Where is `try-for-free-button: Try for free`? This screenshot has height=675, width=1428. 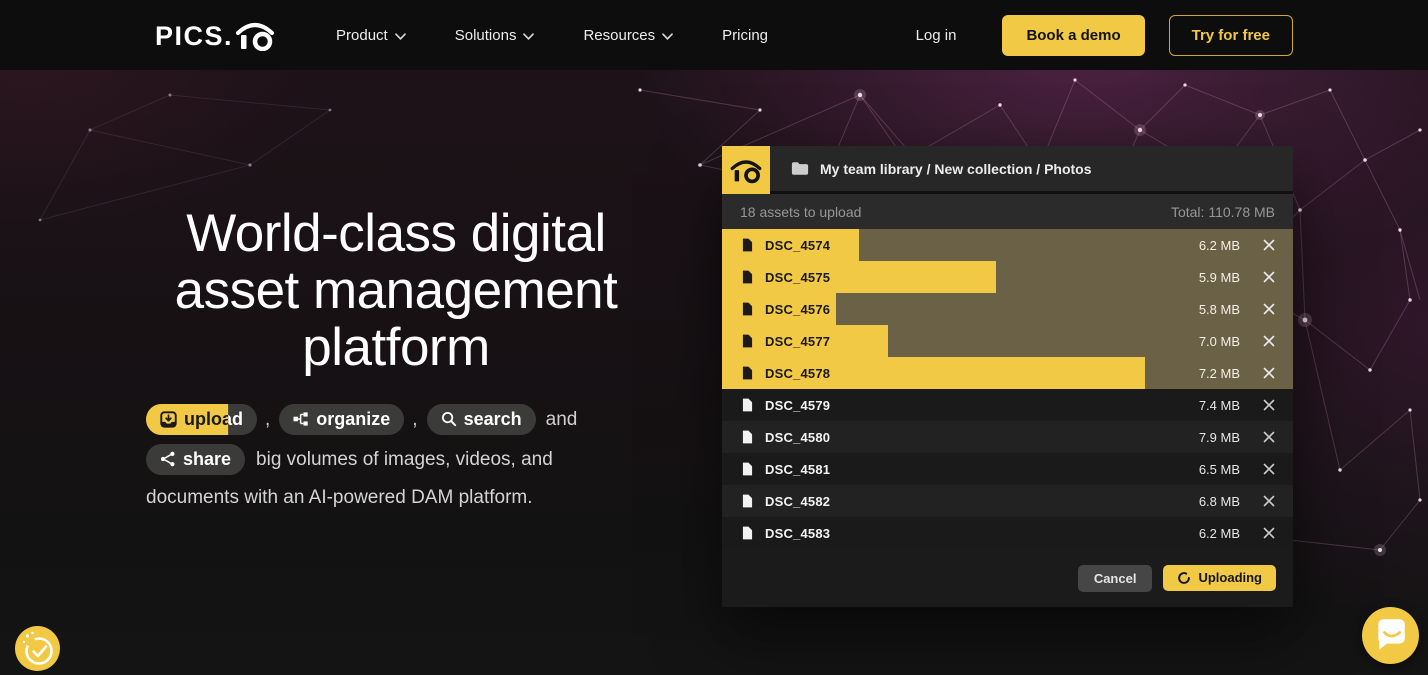 try-for-free-button: Try for free is located at coordinates (1230, 35).